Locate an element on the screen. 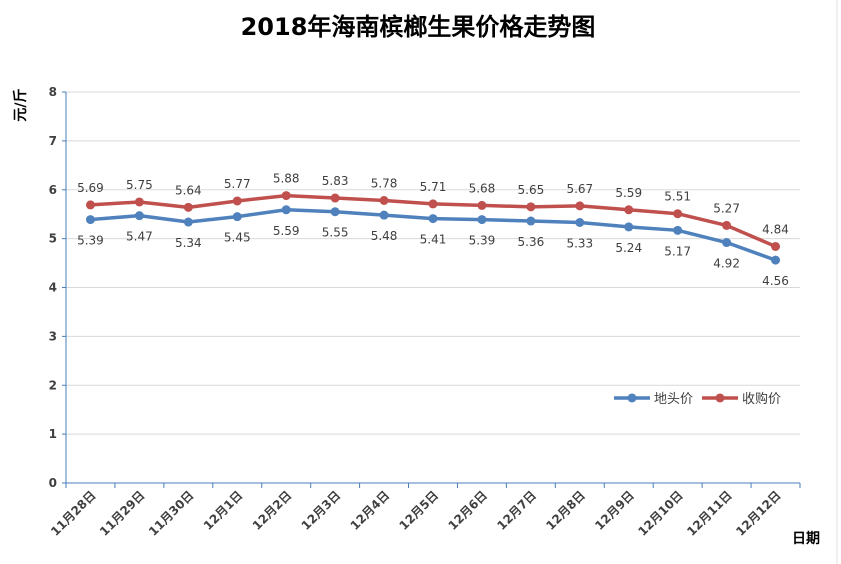 The width and height of the screenshot is (841, 564). y-tick-label: 0 is located at coordinates (53, 483).